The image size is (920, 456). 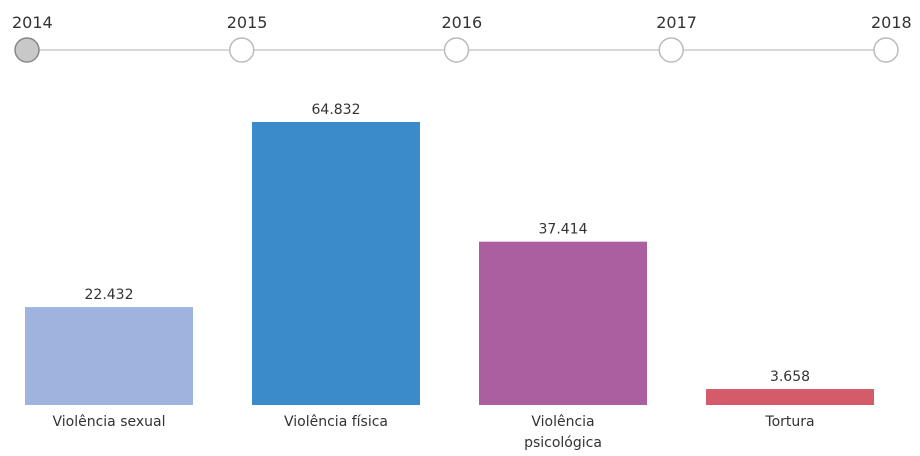 What do you see at coordinates (563, 432) in the screenshot?
I see `category-label: Violência psicológica` at bounding box center [563, 432].